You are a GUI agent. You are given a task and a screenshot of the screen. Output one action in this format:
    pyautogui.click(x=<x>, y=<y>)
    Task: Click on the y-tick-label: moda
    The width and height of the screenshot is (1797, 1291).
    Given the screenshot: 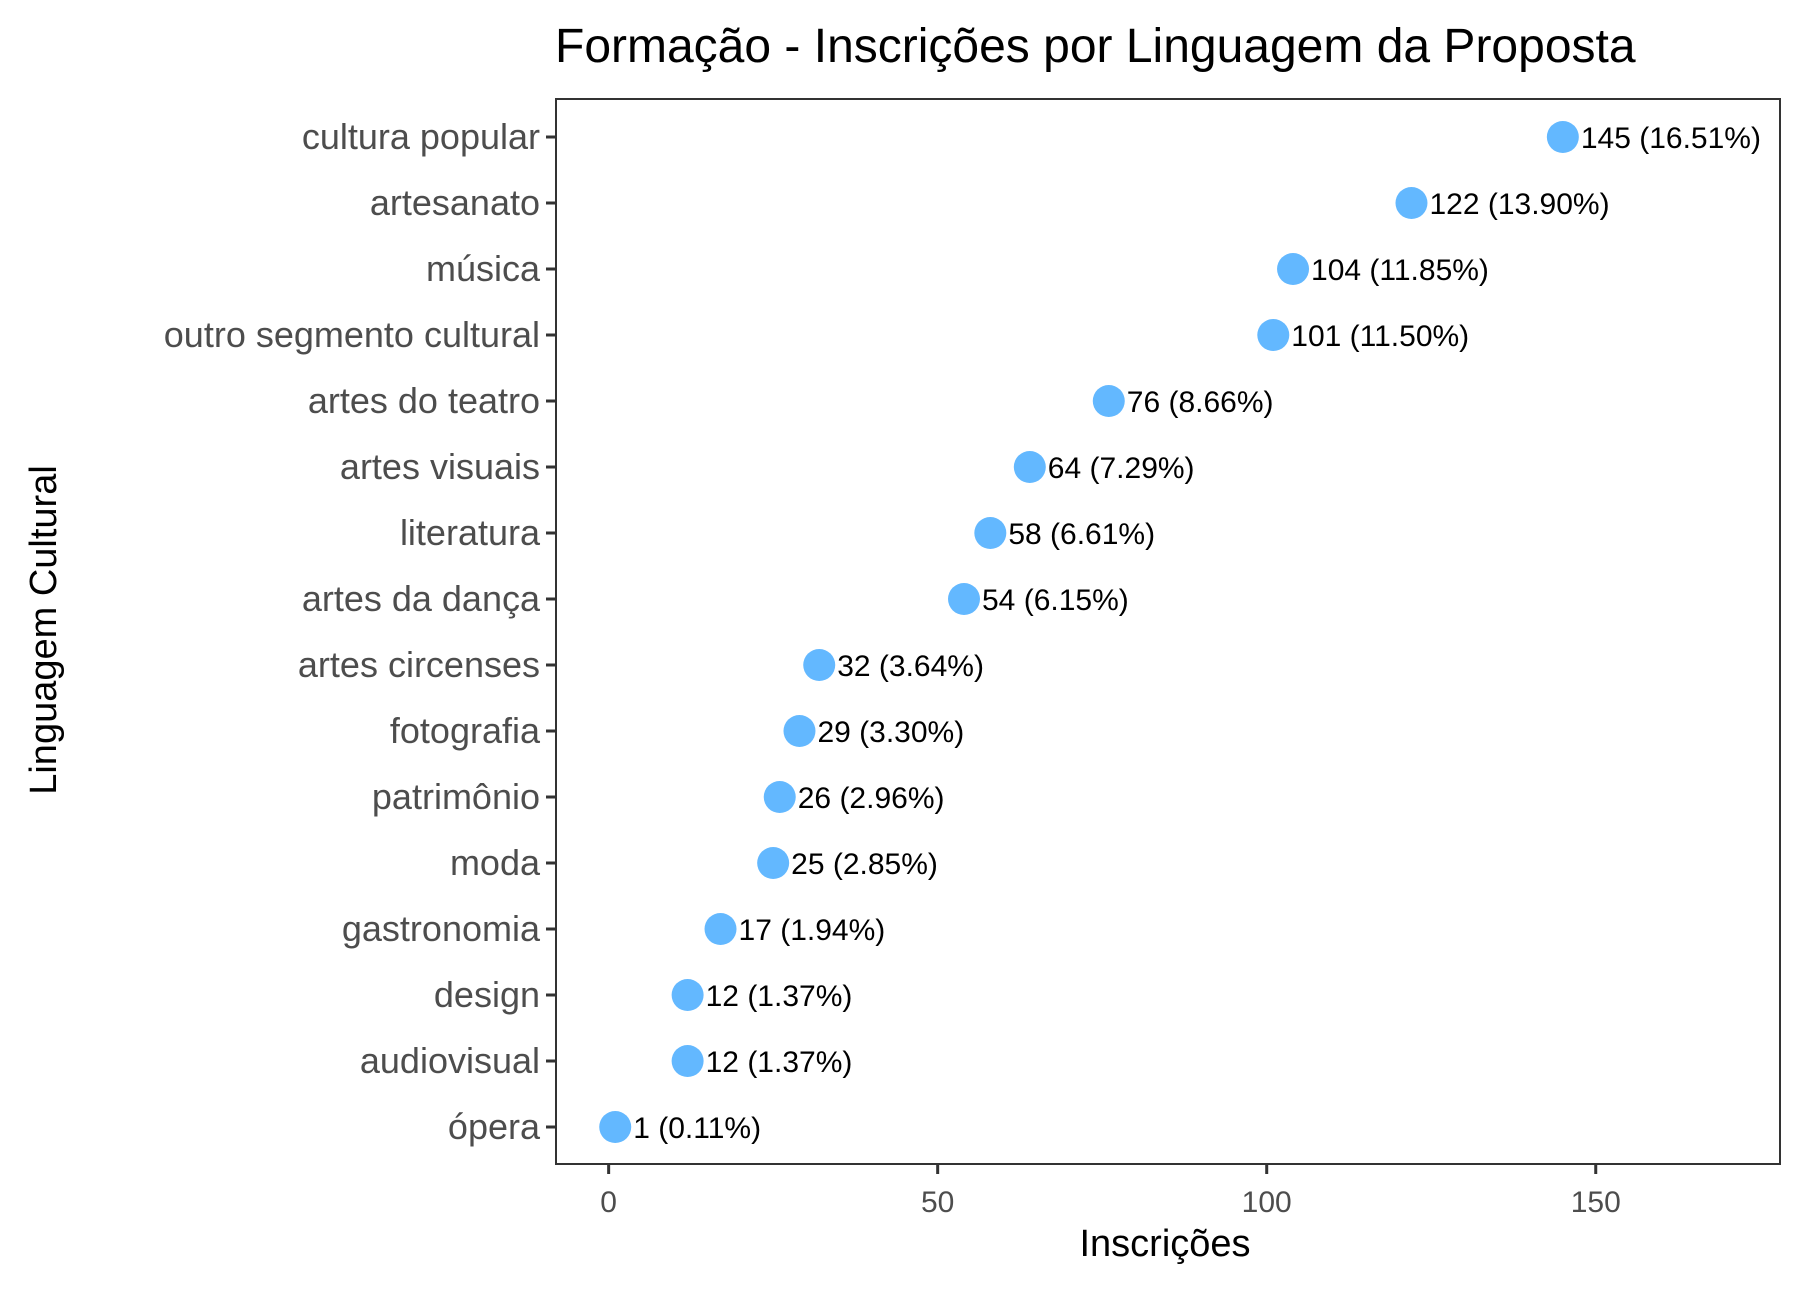 What is the action you would take?
    pyautogui.click(x=495, y=862)
    